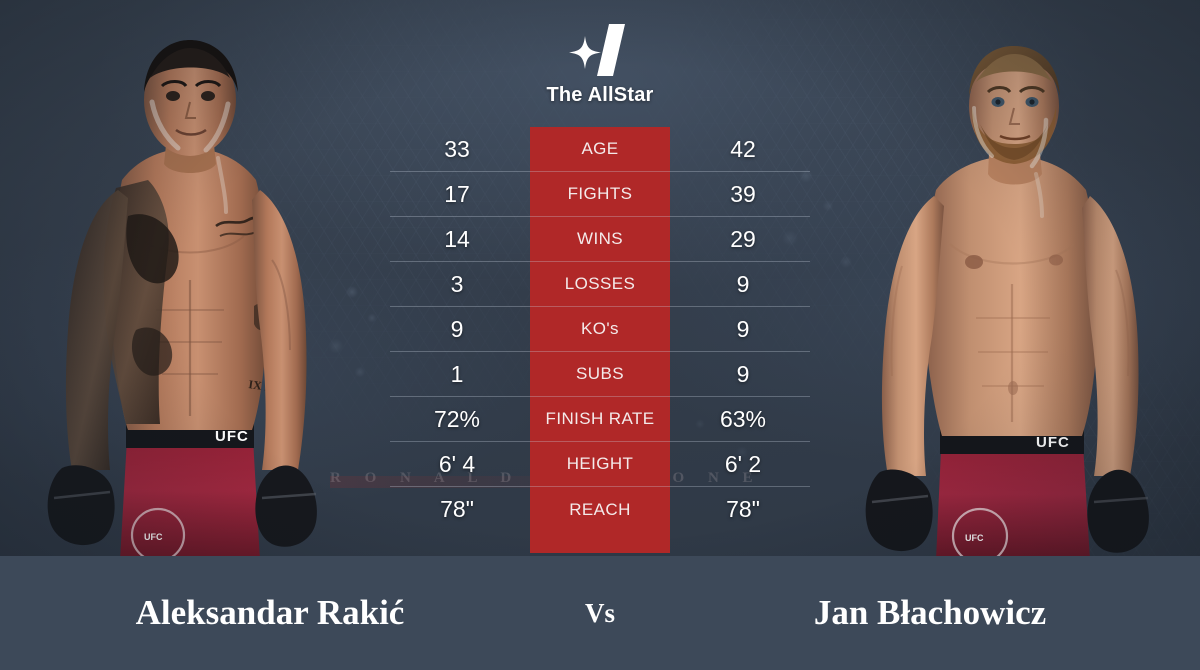 Image resolution: width=1200 pixels, height=670 pixels. Describe the element at coordinates (743, 509) in the screenshot. I see `right-stat-value: 78"` at that location.